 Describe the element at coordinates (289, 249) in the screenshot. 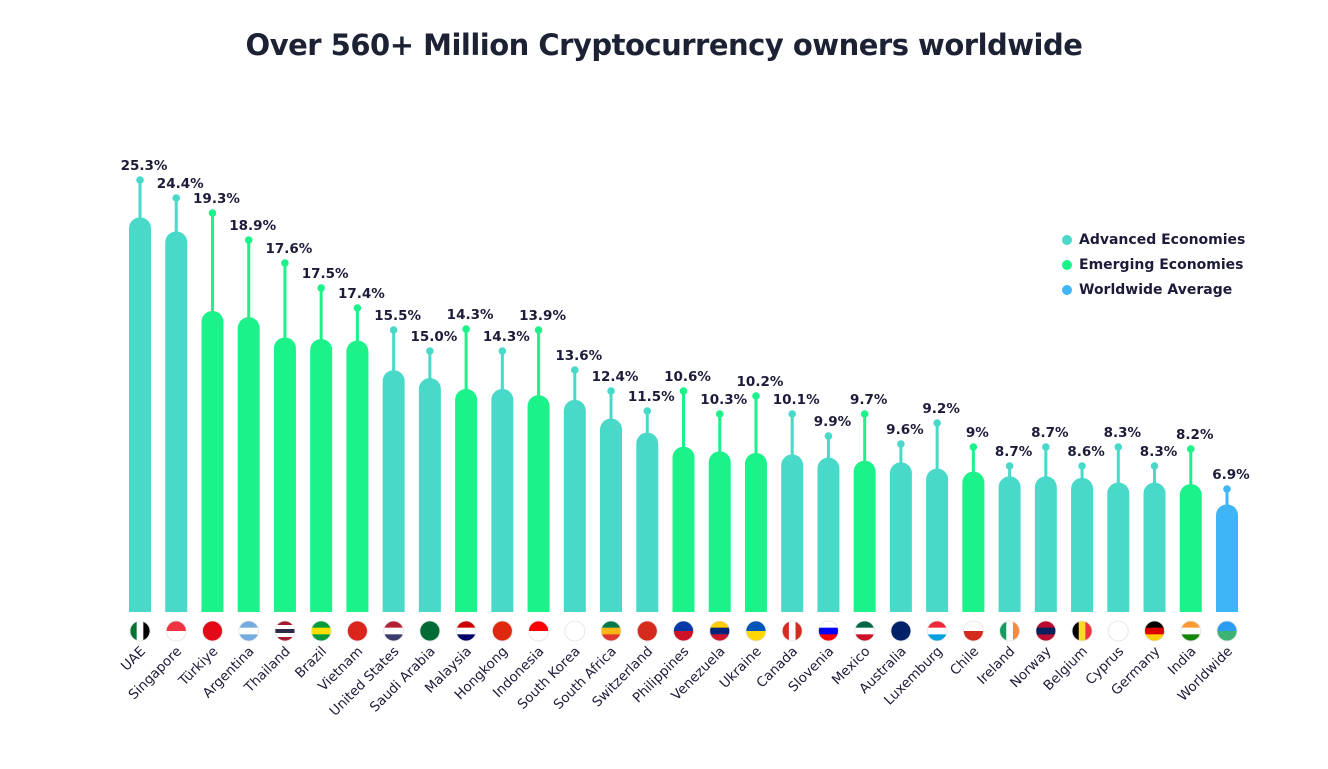

I see `data-label: 17.6%` at that location.